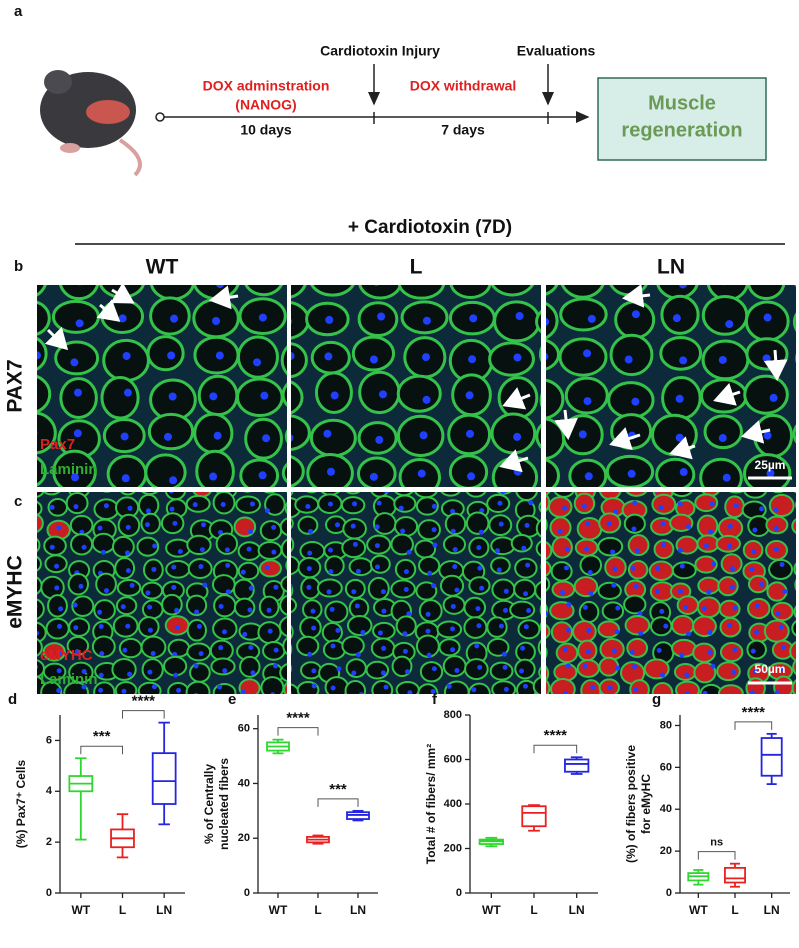 This screenshot has height=948, width=799. Describe the element at coordinates (416, 386) in the screenshot. I see `micrograph` at that location.